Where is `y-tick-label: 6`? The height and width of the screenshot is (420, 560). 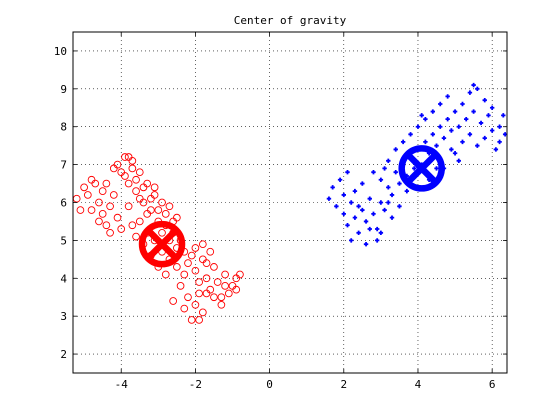 y-tick-label: 6 is located at coordinates (63, 203).